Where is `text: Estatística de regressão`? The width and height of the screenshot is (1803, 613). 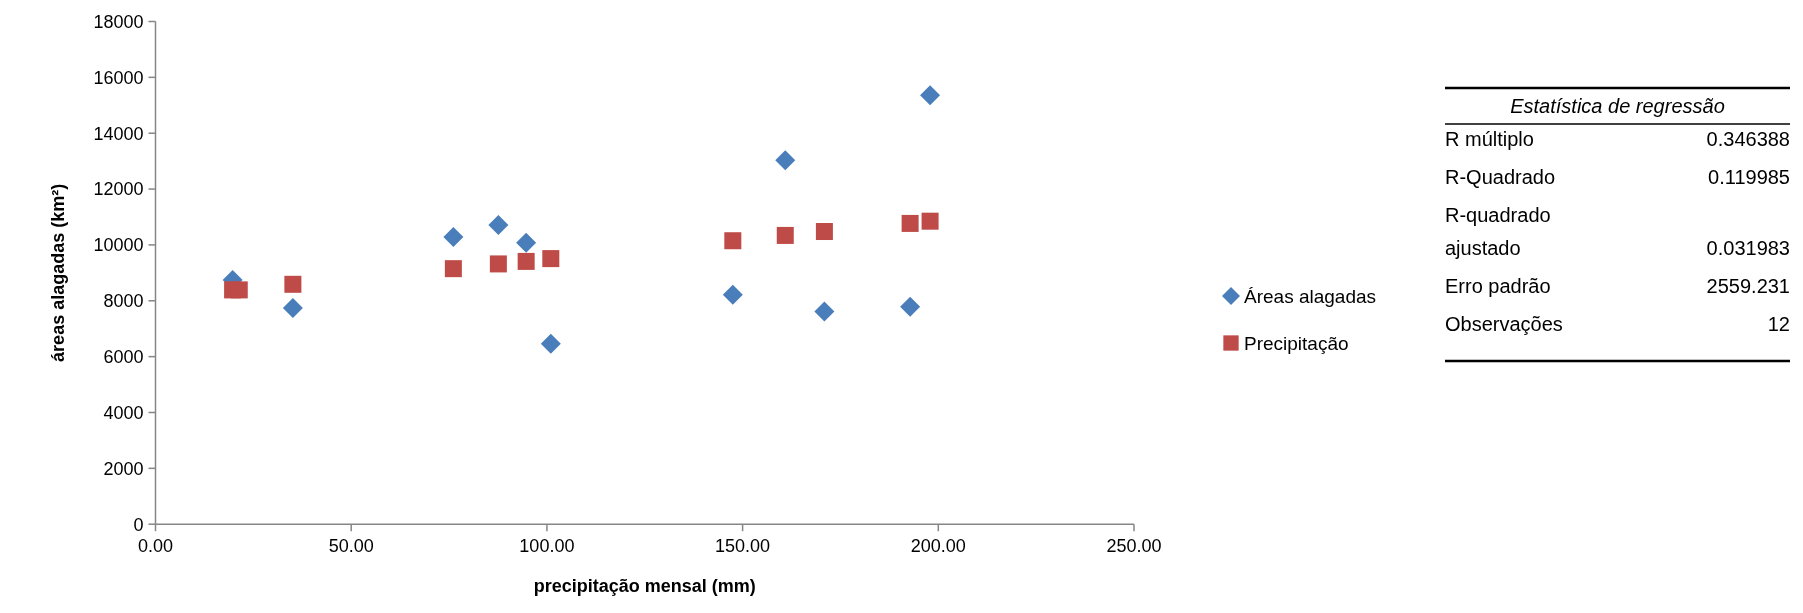 text: Estatística de regressão is located at coordinates (1617, 106).